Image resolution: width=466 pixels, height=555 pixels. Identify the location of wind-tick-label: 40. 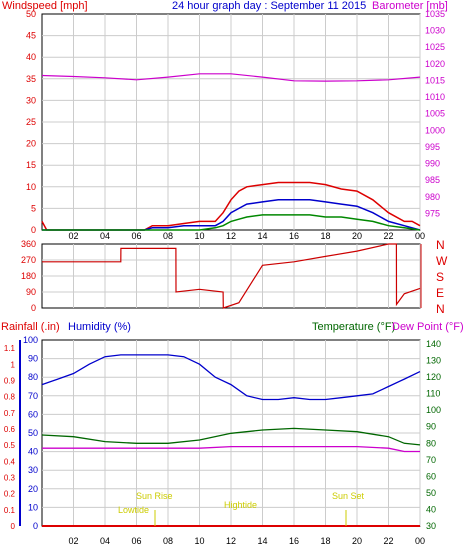
(31, 57).